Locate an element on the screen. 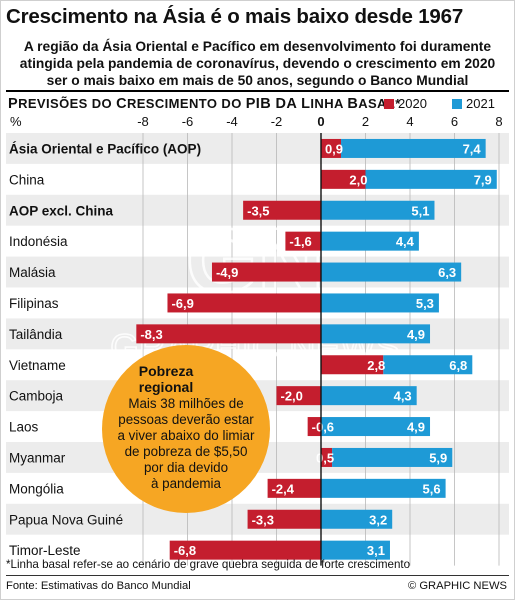 This screenshot has width=515, height=600. chart-title-part: C is located at coordinates (121, 104).